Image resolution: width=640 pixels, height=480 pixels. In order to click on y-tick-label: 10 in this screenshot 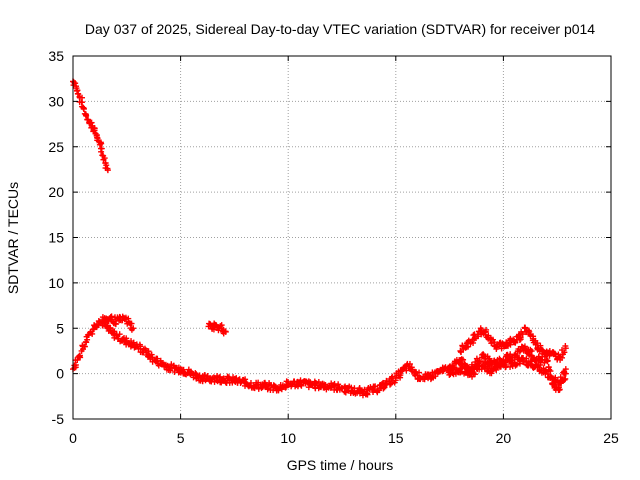, I will do `click(56, 283)`.